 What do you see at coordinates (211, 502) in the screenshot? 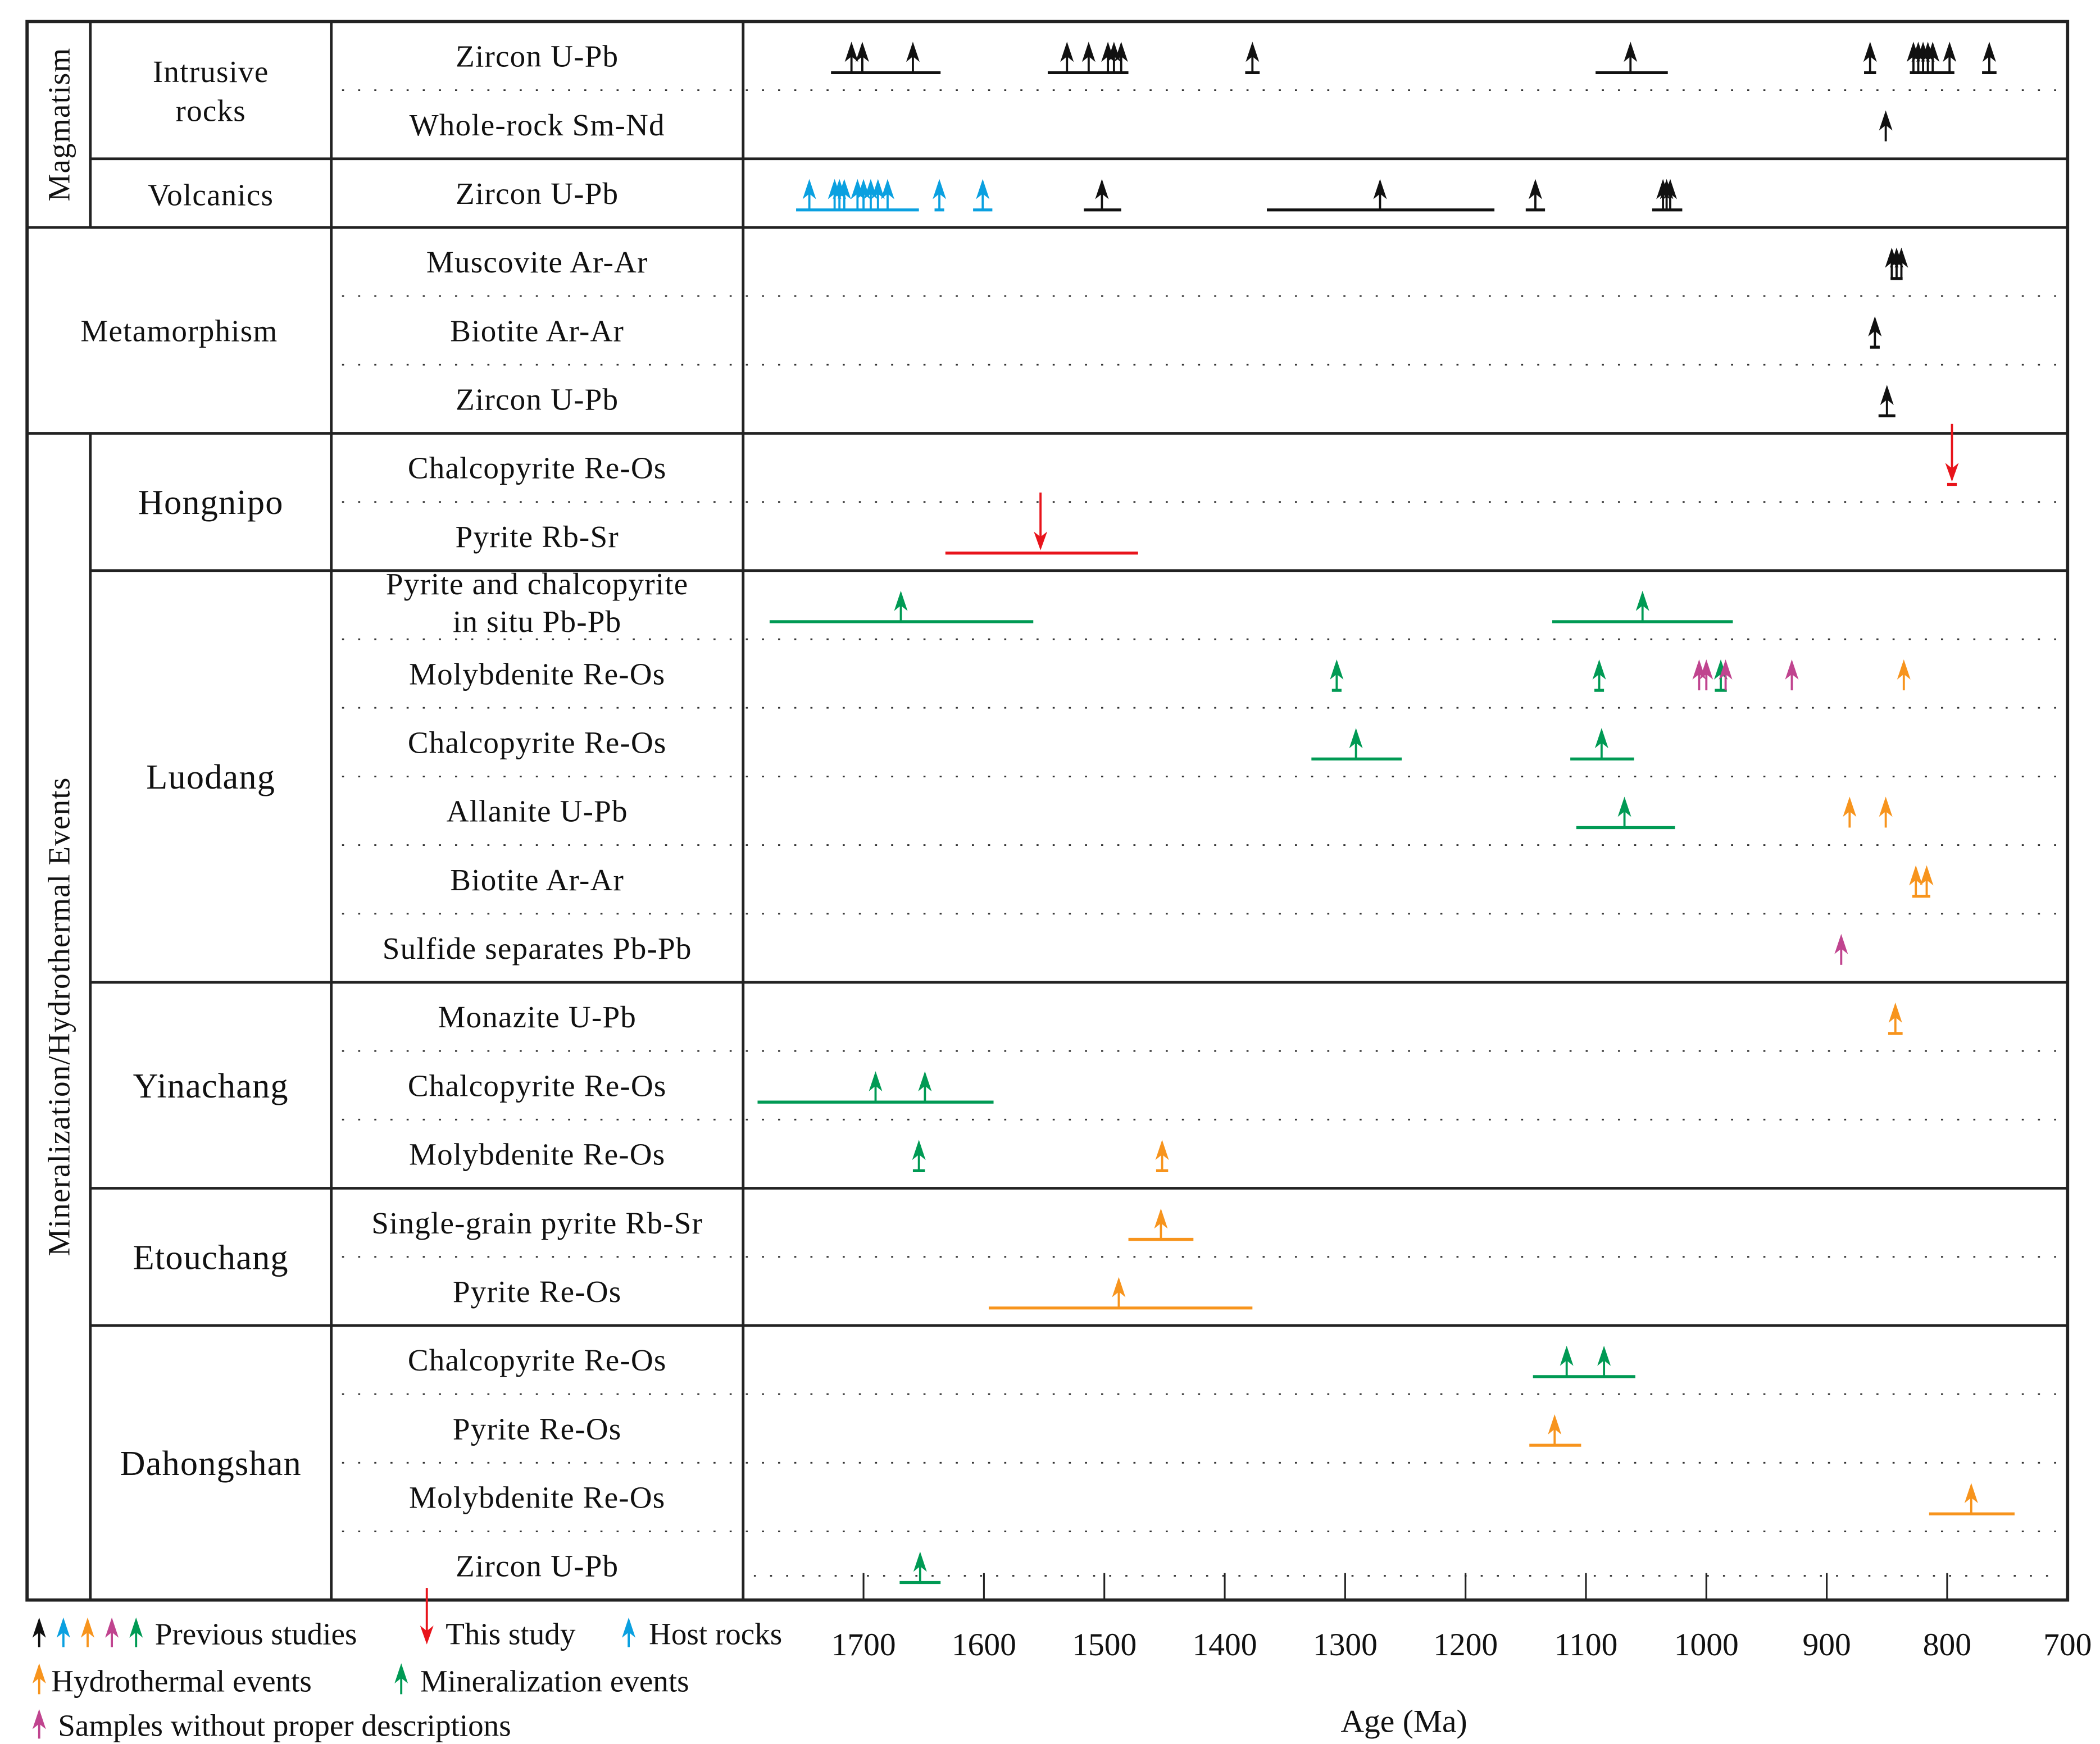
I see `subgroup-label: Hongnipo` at bounding box center [211, 502].